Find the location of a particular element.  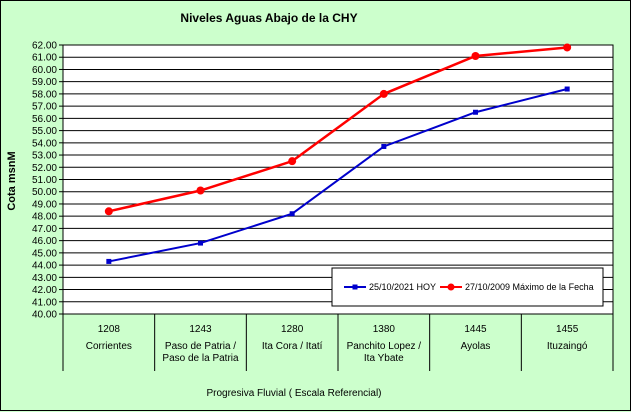

y-tick-label: 62.00 is located at coordinates (44, 46).